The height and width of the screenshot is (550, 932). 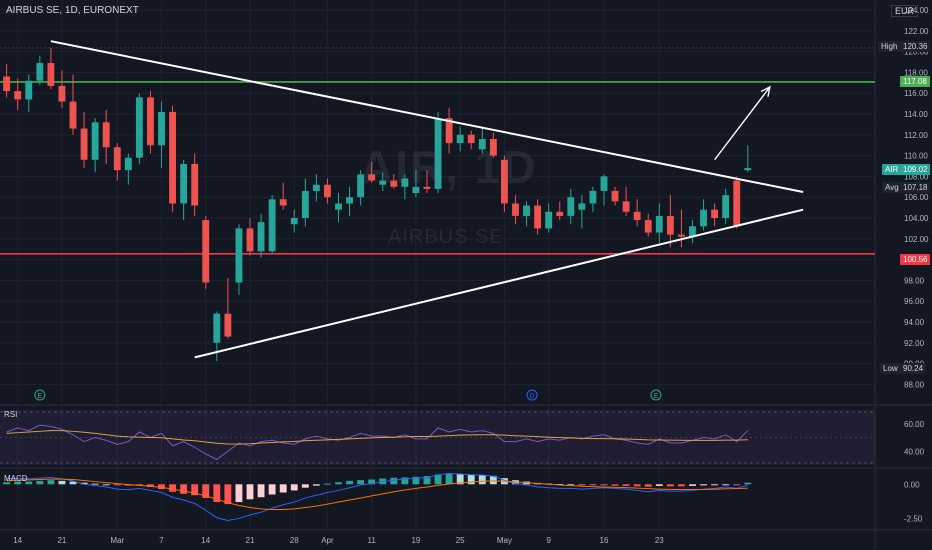 What do you see at coordinates (915, 81) in the screenshot?
I see `resistance-price-tag: 117.08` at bounding box center [915, 81].